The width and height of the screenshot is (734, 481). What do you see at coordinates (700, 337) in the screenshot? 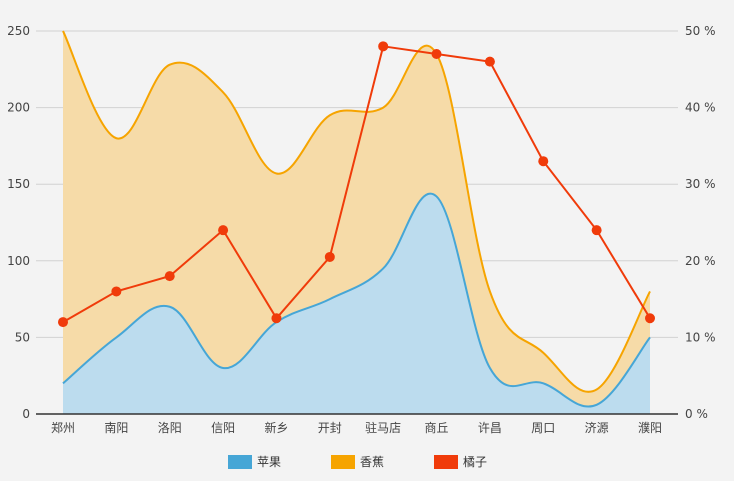
I see `y-right-tick-label: 10 %` at bounding box center [700, 337].